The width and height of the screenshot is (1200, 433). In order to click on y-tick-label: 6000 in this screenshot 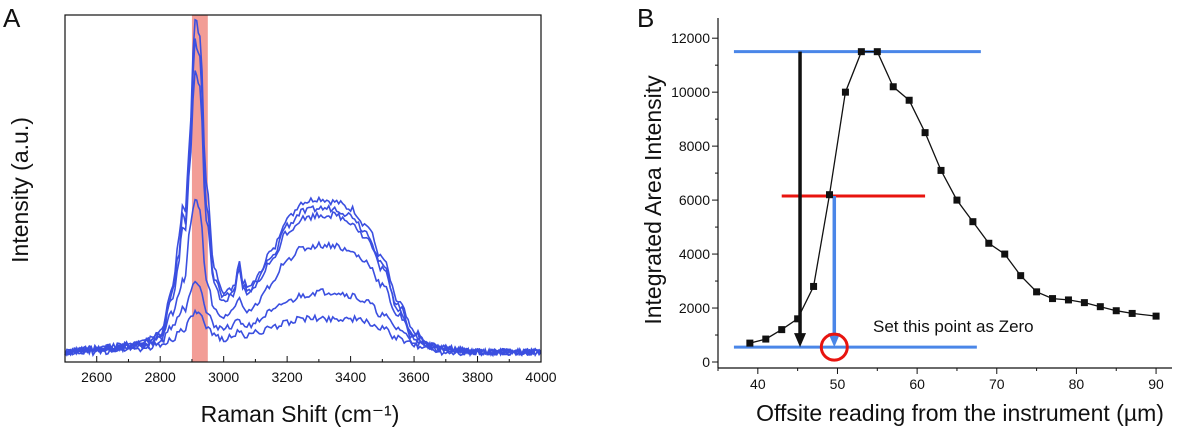, I will do `click(694, 200)`.